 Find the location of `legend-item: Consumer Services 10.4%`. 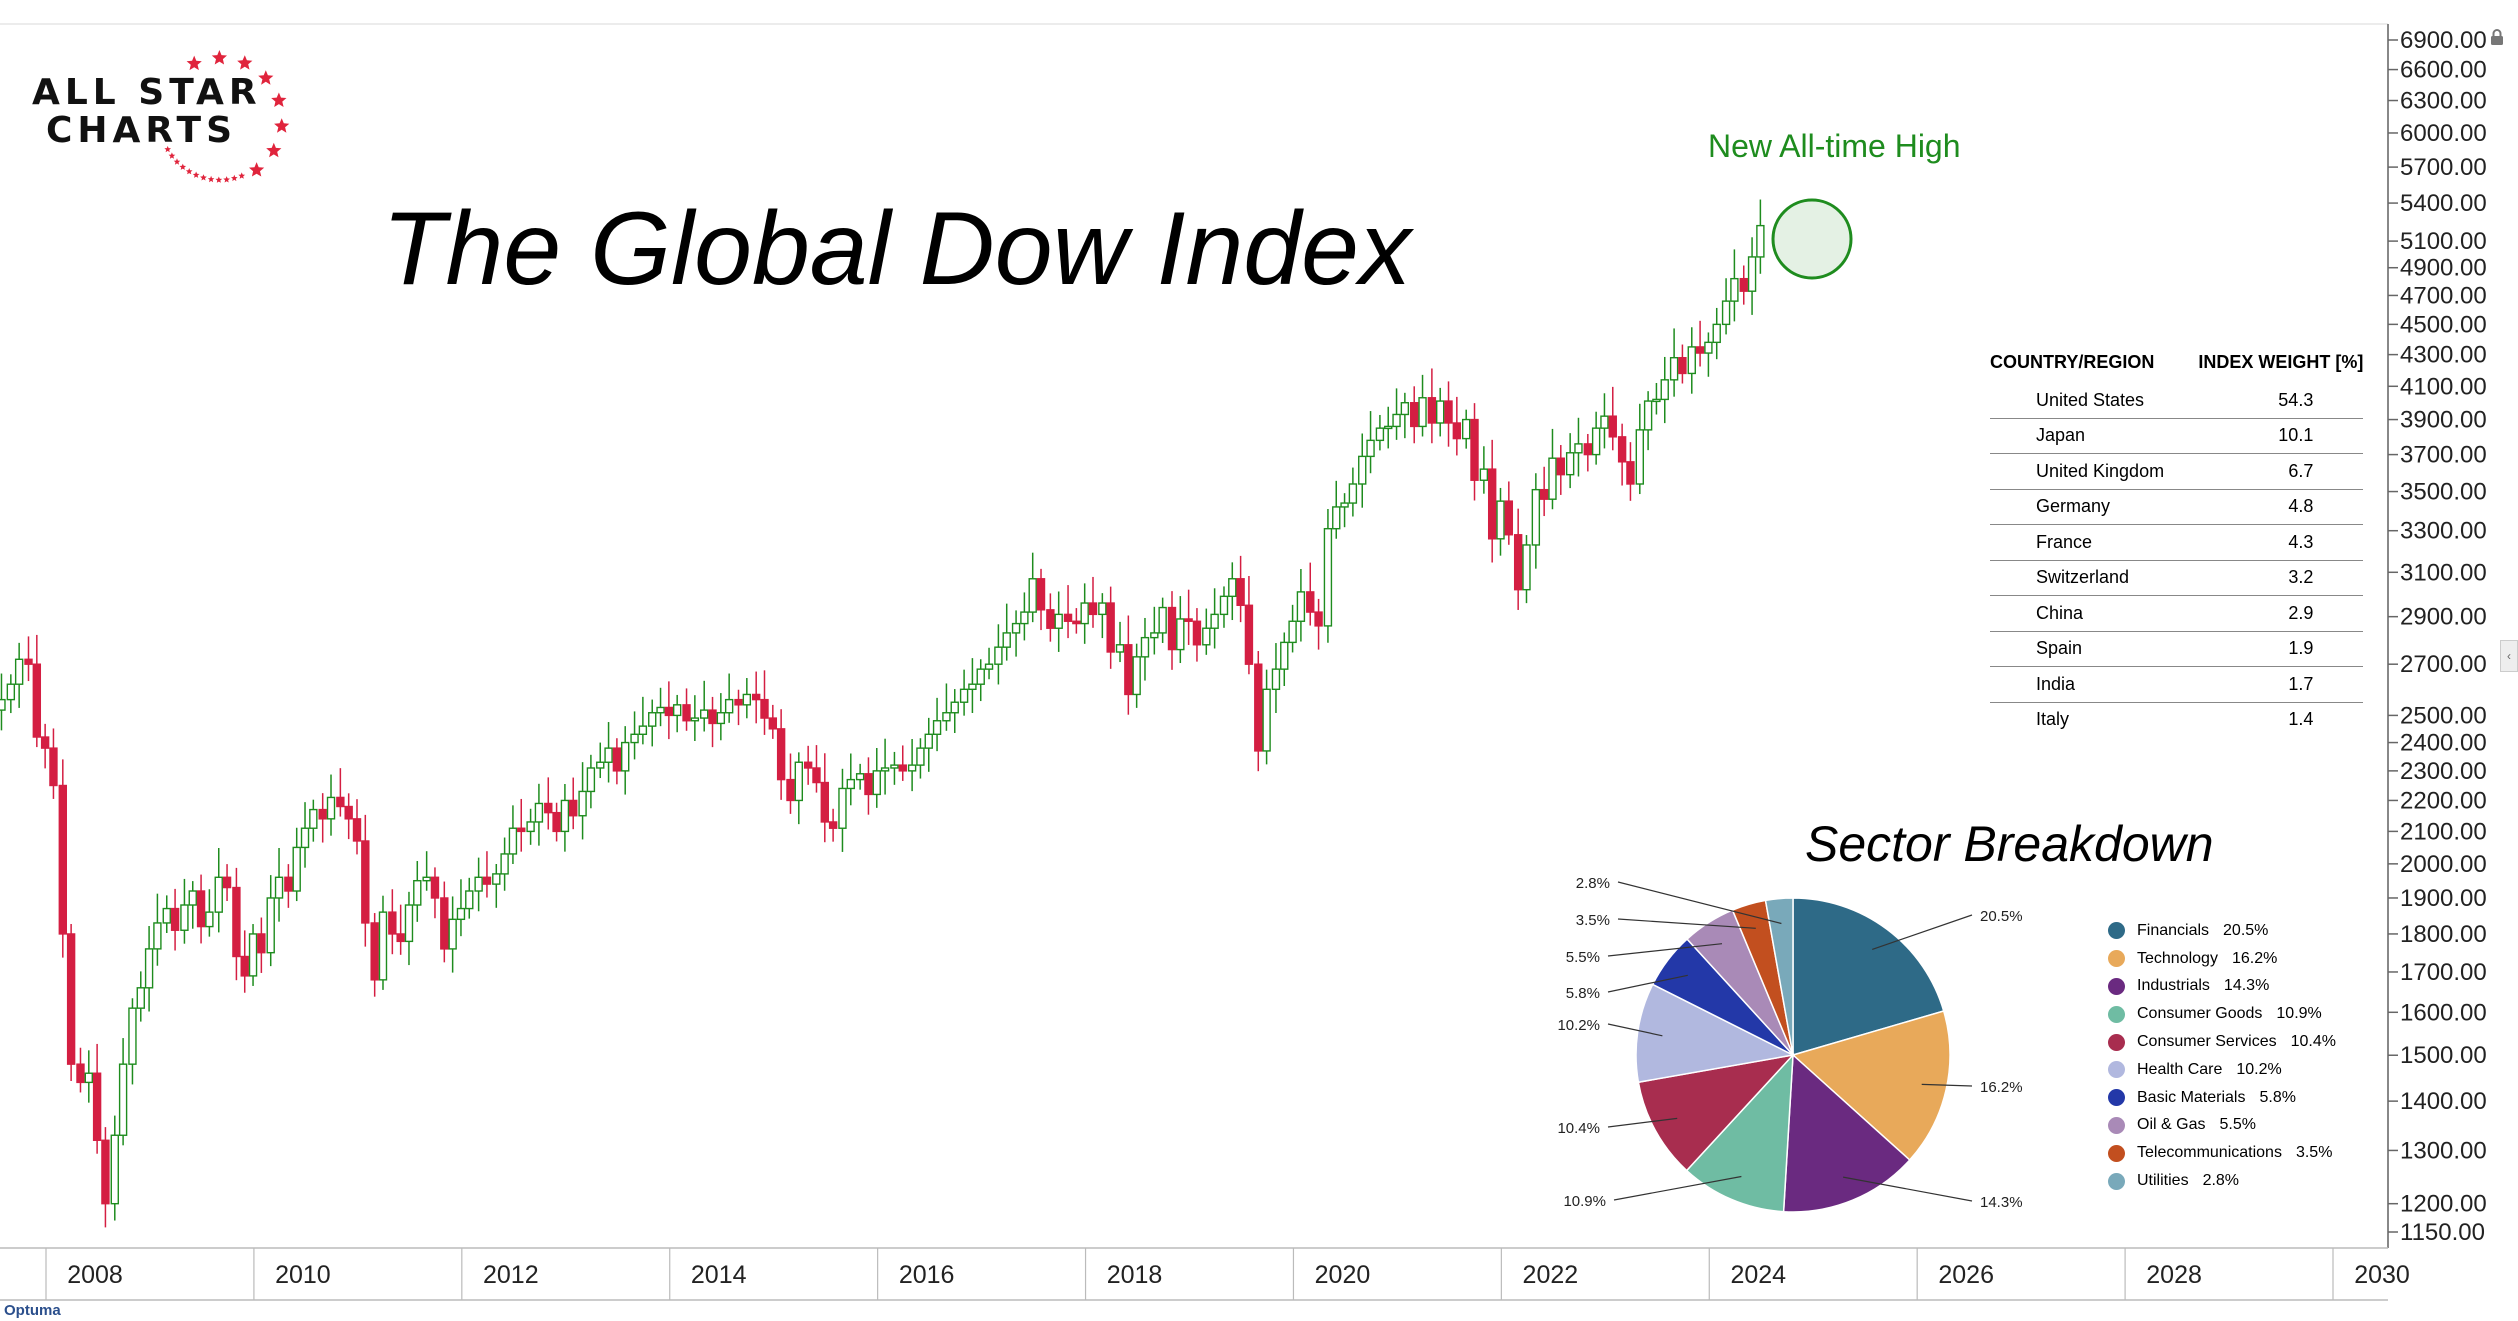

legend-item: Consumer Services 10.4% is located at coordinates (2222, 1042).